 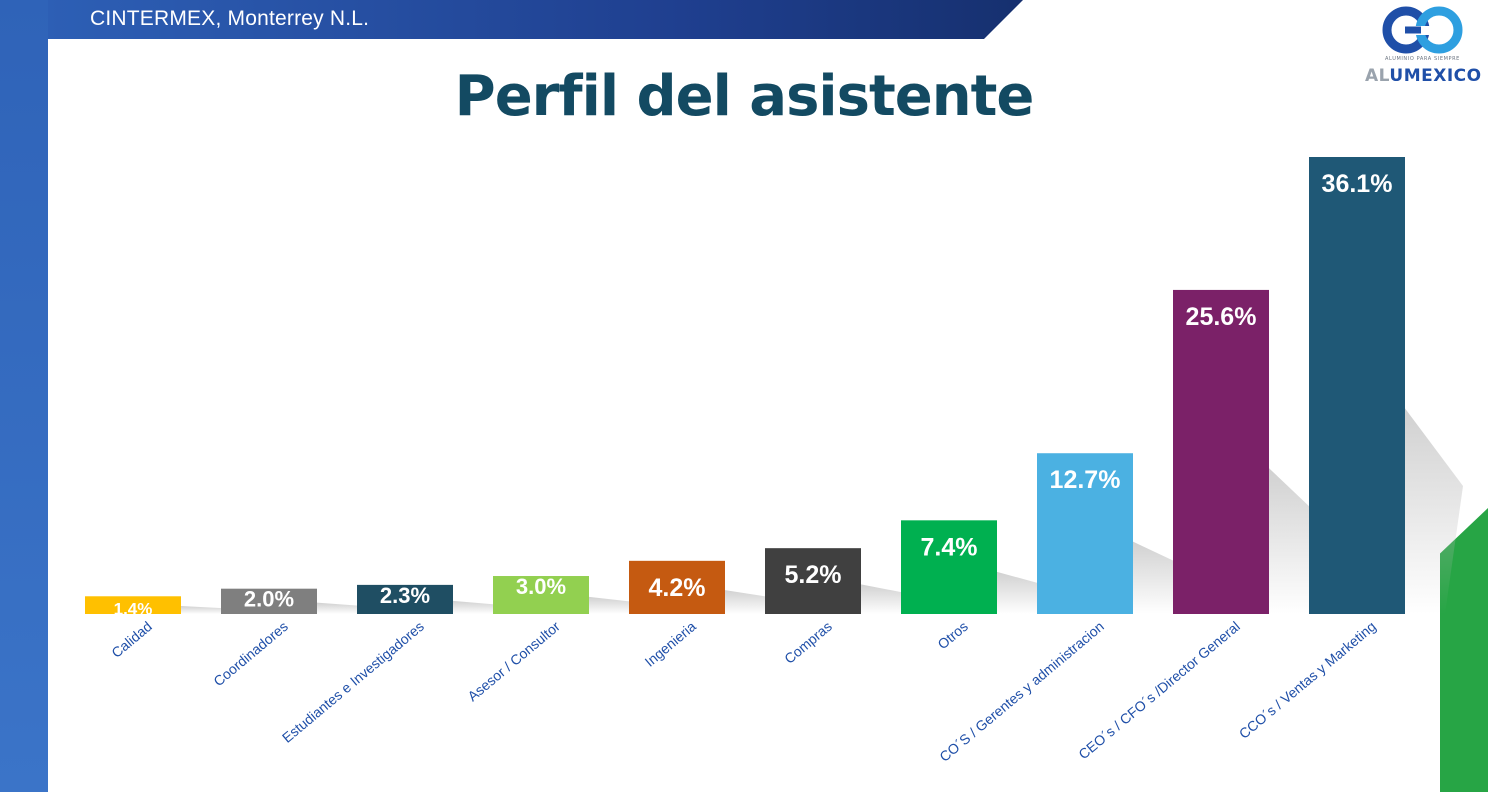 I want to click on event-location: CINTERMEX, Monterrey N.L., so click(x=230, y=18).